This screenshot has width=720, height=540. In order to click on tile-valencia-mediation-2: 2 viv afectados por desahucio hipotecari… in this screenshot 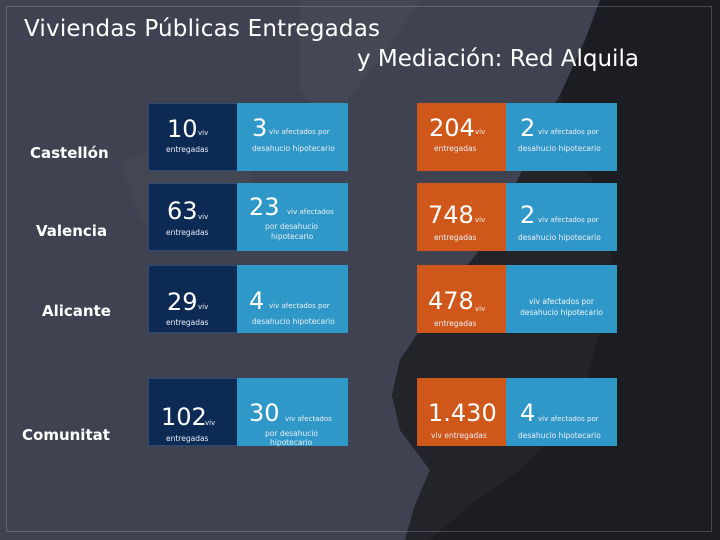, I will do `click(561, 217)`.